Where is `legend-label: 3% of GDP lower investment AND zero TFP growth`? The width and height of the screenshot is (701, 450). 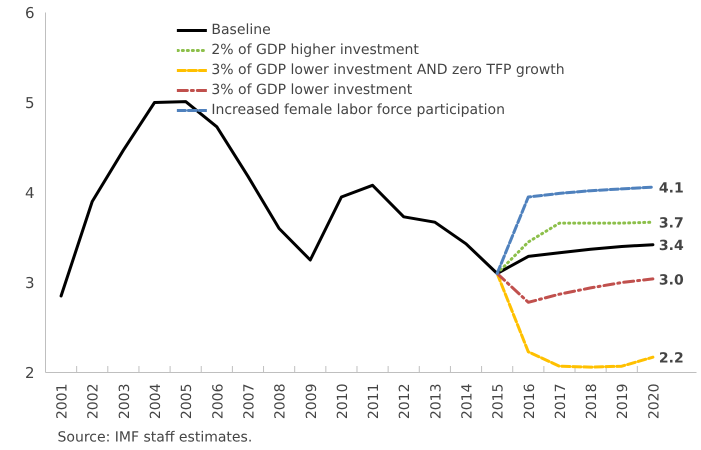 legend-label: 3% of GDP lower investment AND zero TFP growth is located at coordinates (388, 70).